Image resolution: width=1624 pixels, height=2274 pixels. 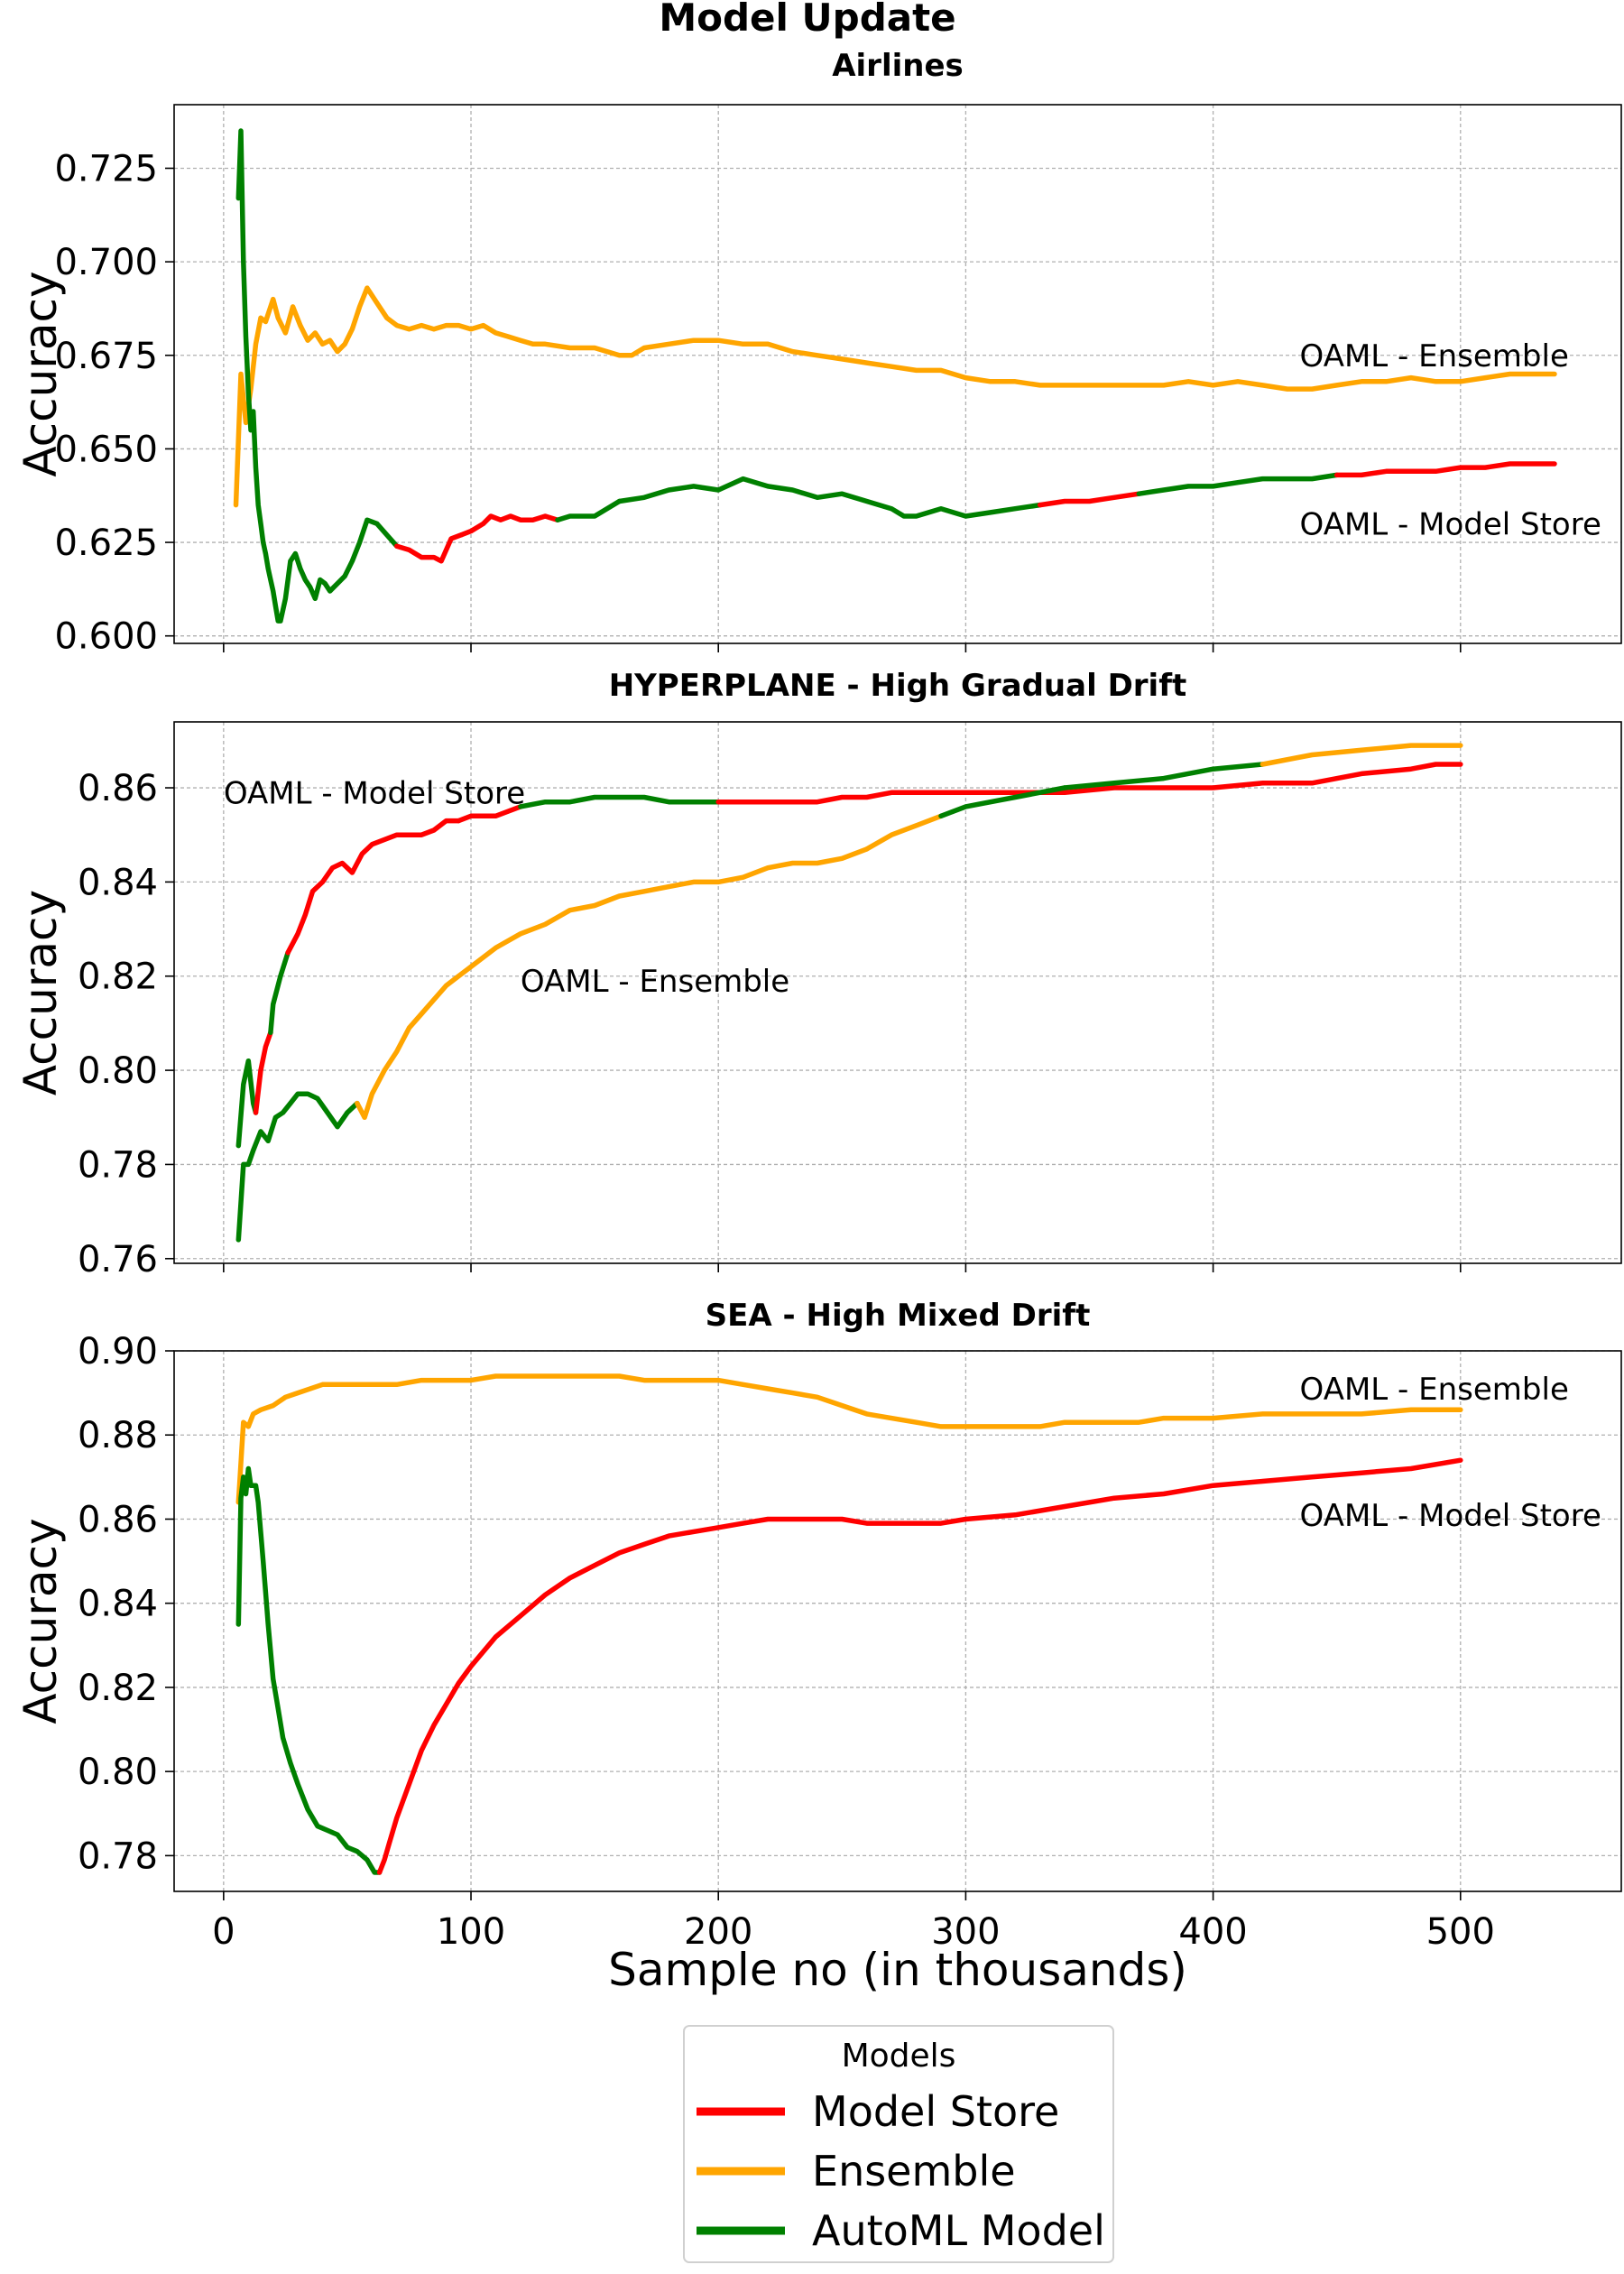 What do you see at coordinates (958, 2231) in the screenshot?
I see `legend-label-automl-model: AutoML Model` at bounding box center [958, 2231].